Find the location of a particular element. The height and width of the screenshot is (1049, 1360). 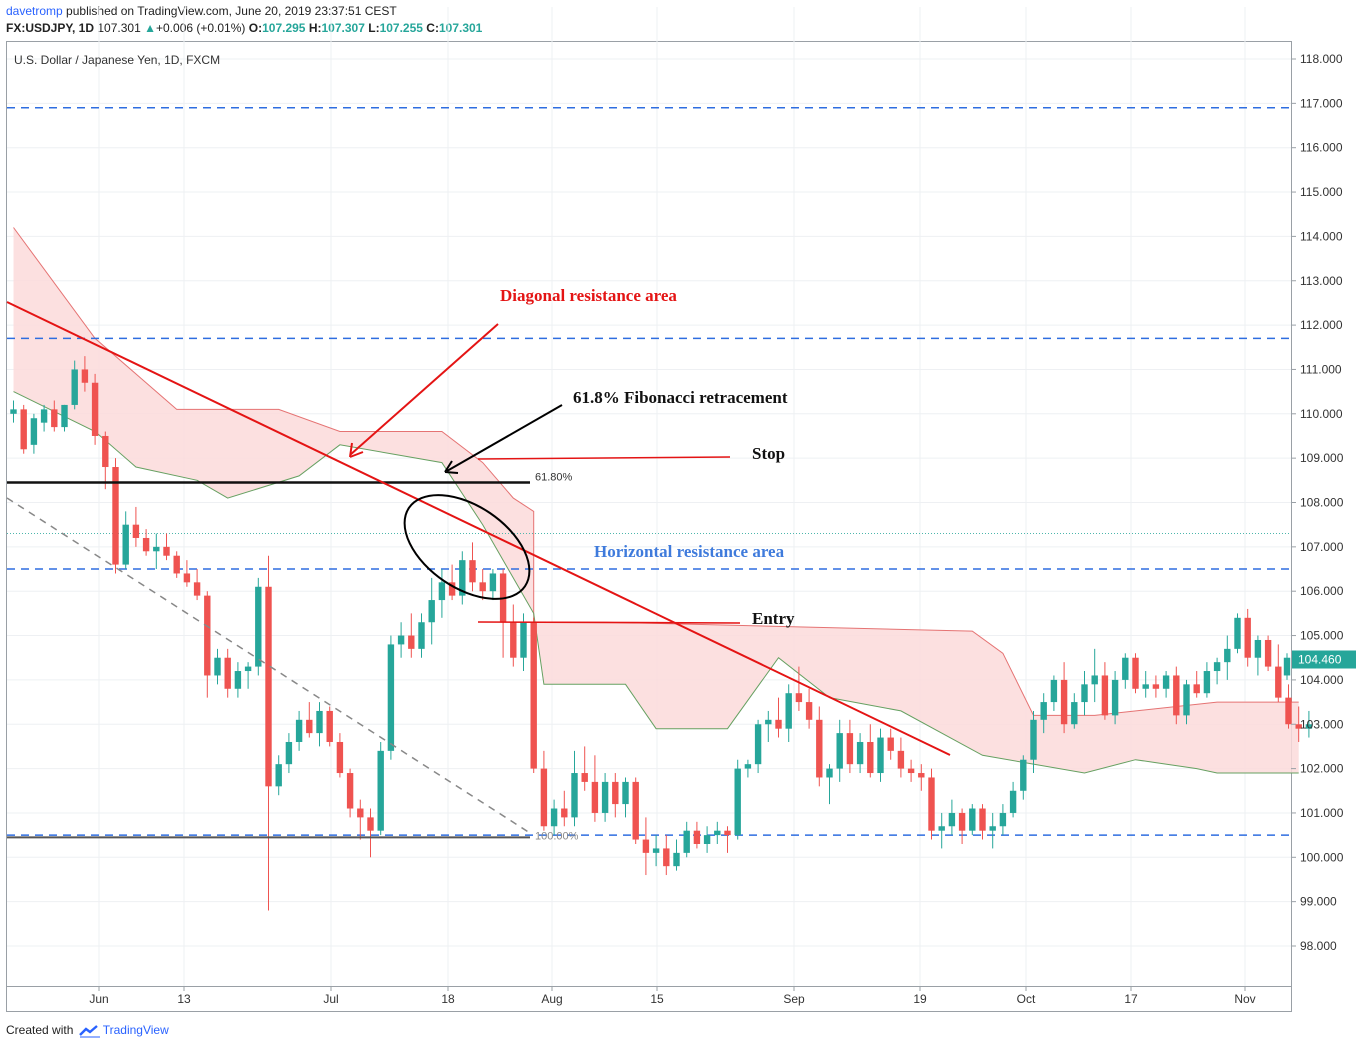

price-tick-label: 109.000 is located at coordinates (1322, 458).